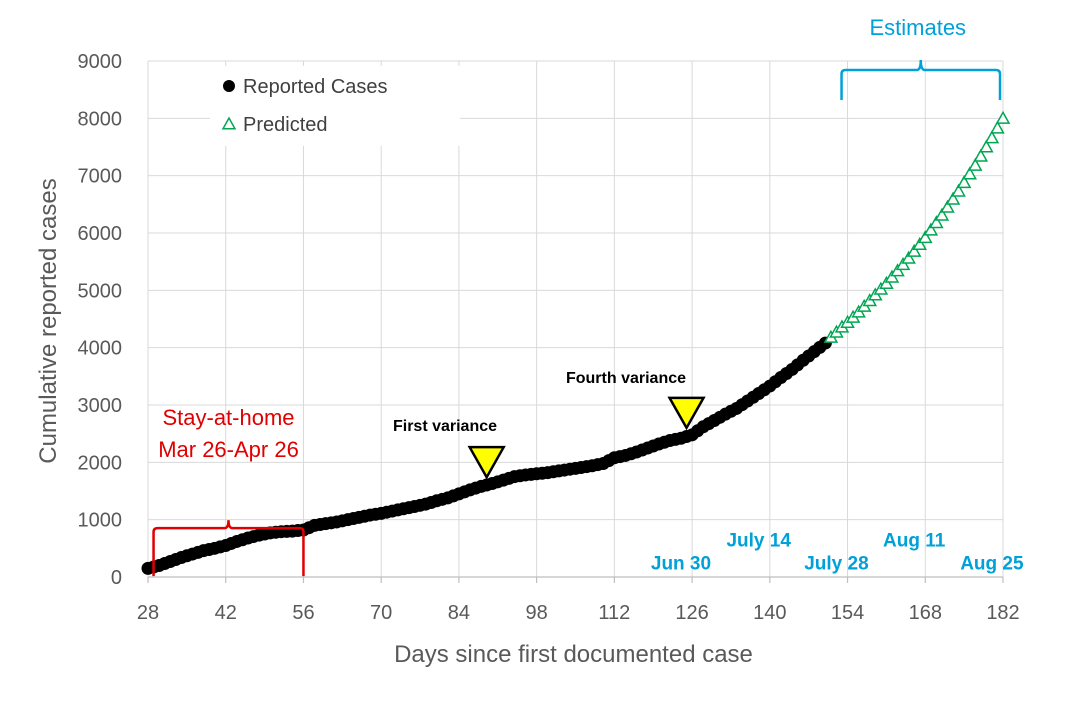  What do you see at coordinates (100, 62) in the screenshot?
I see `y-tick-label: 9000` at bounding box center [100, 62].